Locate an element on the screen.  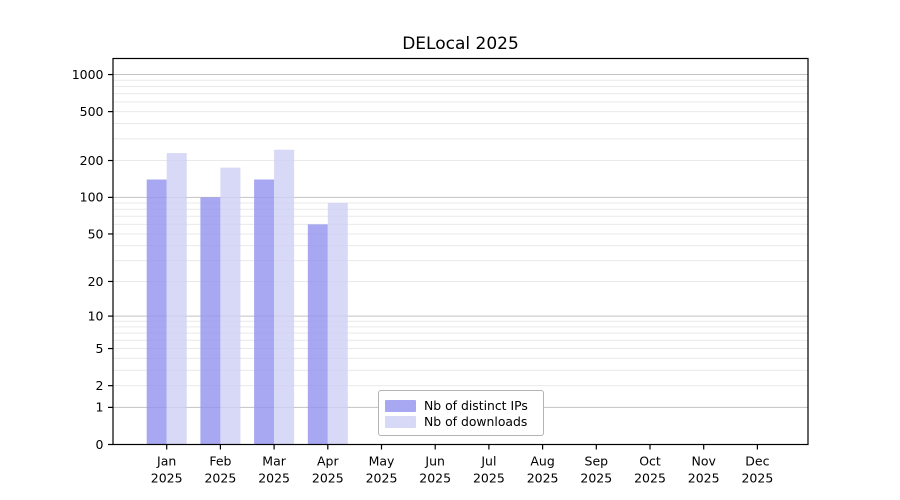
x-tick-label: Nov 2025 is located at coordinates (704, 470).